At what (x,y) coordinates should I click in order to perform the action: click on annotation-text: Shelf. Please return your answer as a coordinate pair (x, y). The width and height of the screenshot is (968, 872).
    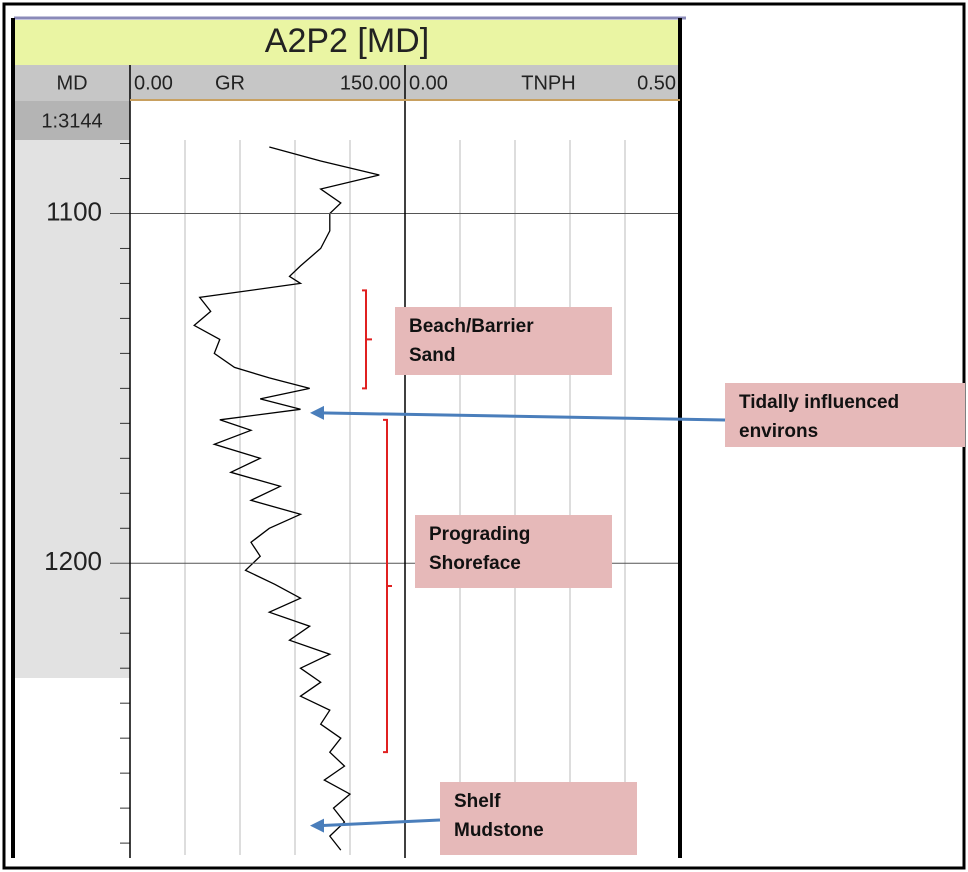
    Looking at the image, I should click on (477, 801).